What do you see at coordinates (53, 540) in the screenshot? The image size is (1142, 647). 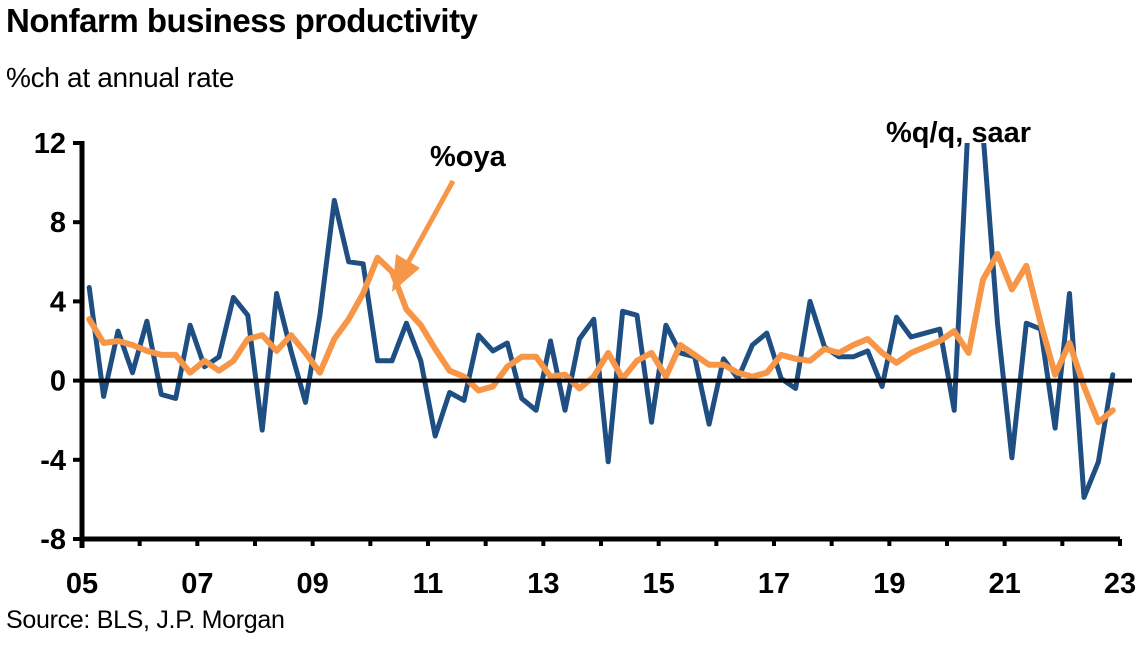 I see `y-tick-label: -8` at bounding box center [53, 540].